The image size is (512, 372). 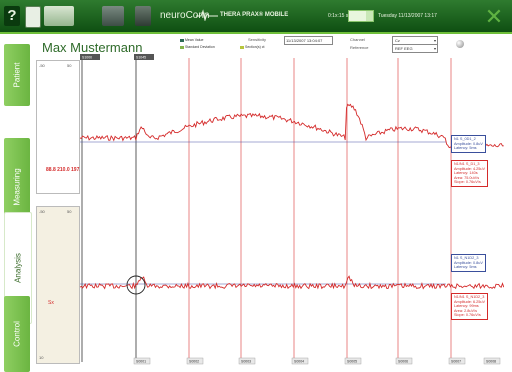 I want to click on legend-label: Standard Deviation, so click(x=200, y=47).